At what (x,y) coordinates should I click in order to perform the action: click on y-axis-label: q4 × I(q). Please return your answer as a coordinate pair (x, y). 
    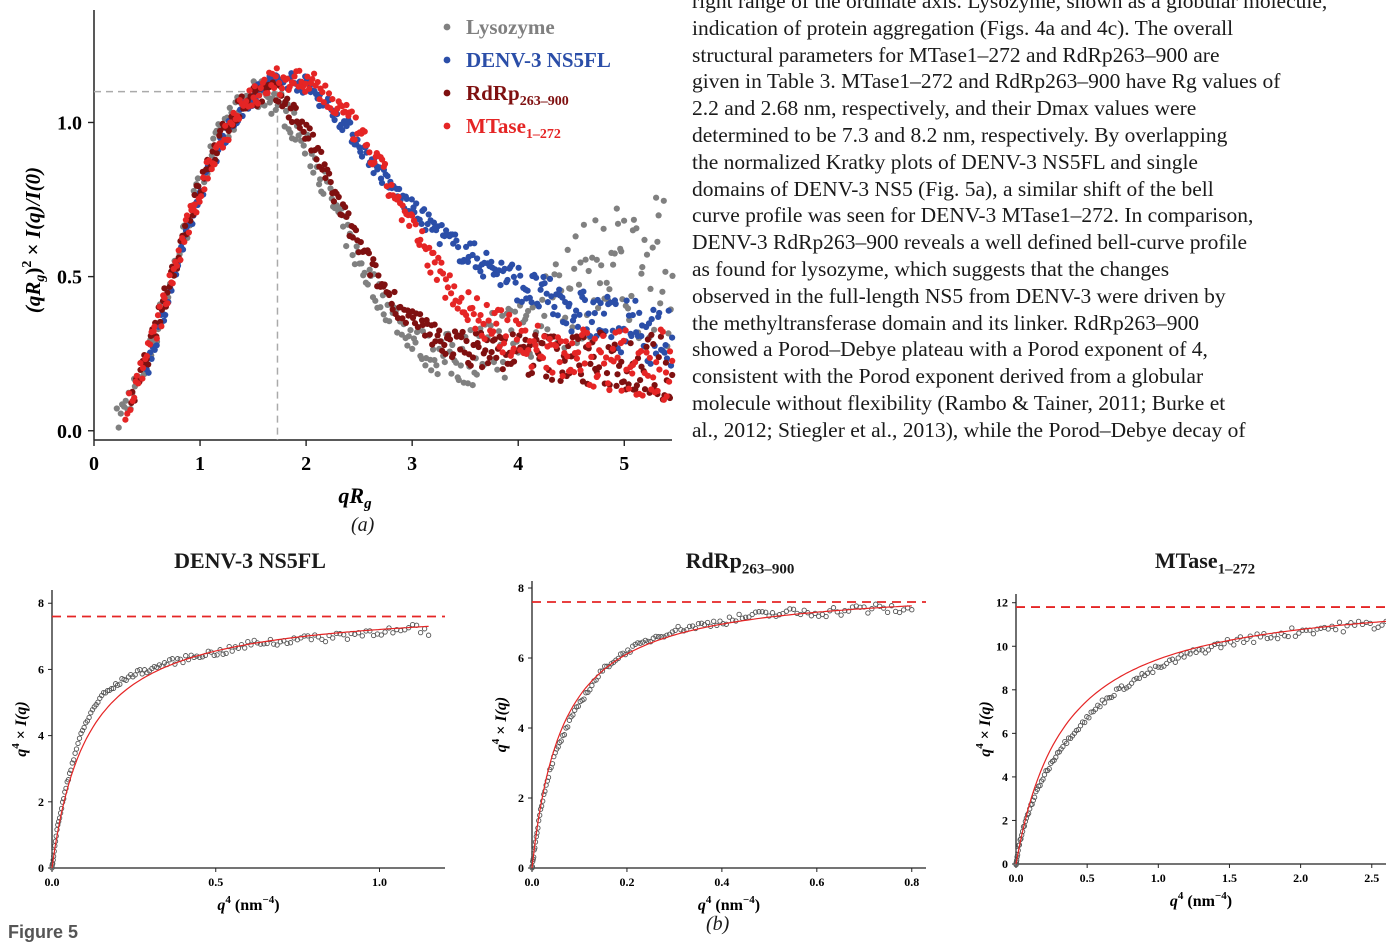
    Looking at the image, I should click on (984, 729).